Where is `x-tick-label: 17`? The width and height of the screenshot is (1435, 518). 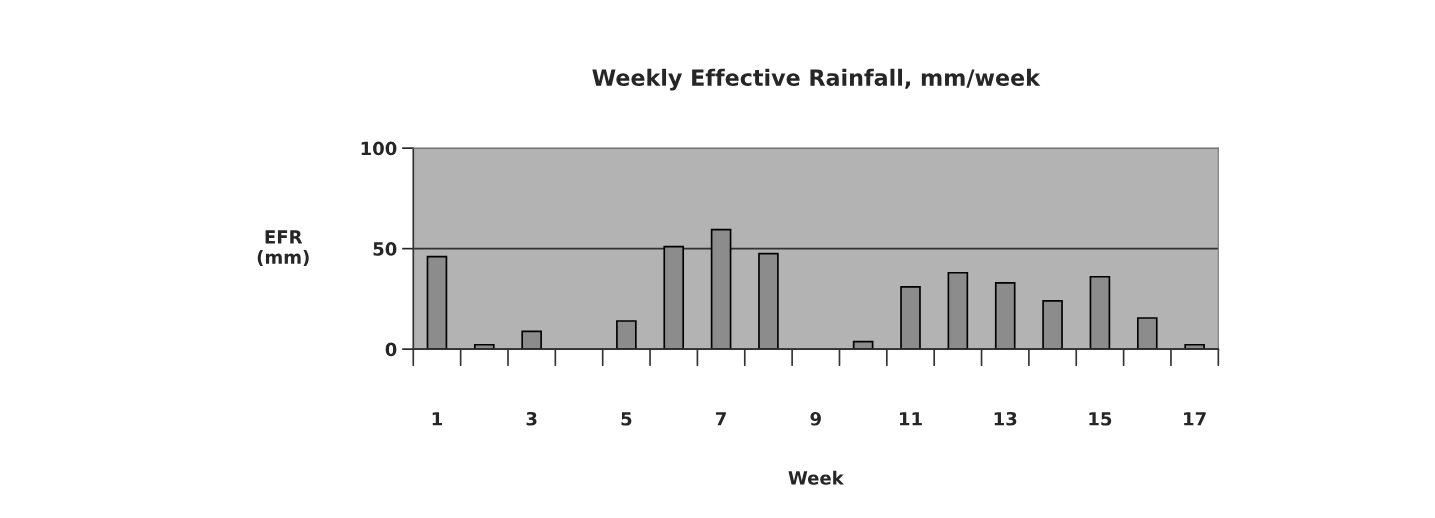
x-tick-label: 17 is located at coordinates (1195, 419).